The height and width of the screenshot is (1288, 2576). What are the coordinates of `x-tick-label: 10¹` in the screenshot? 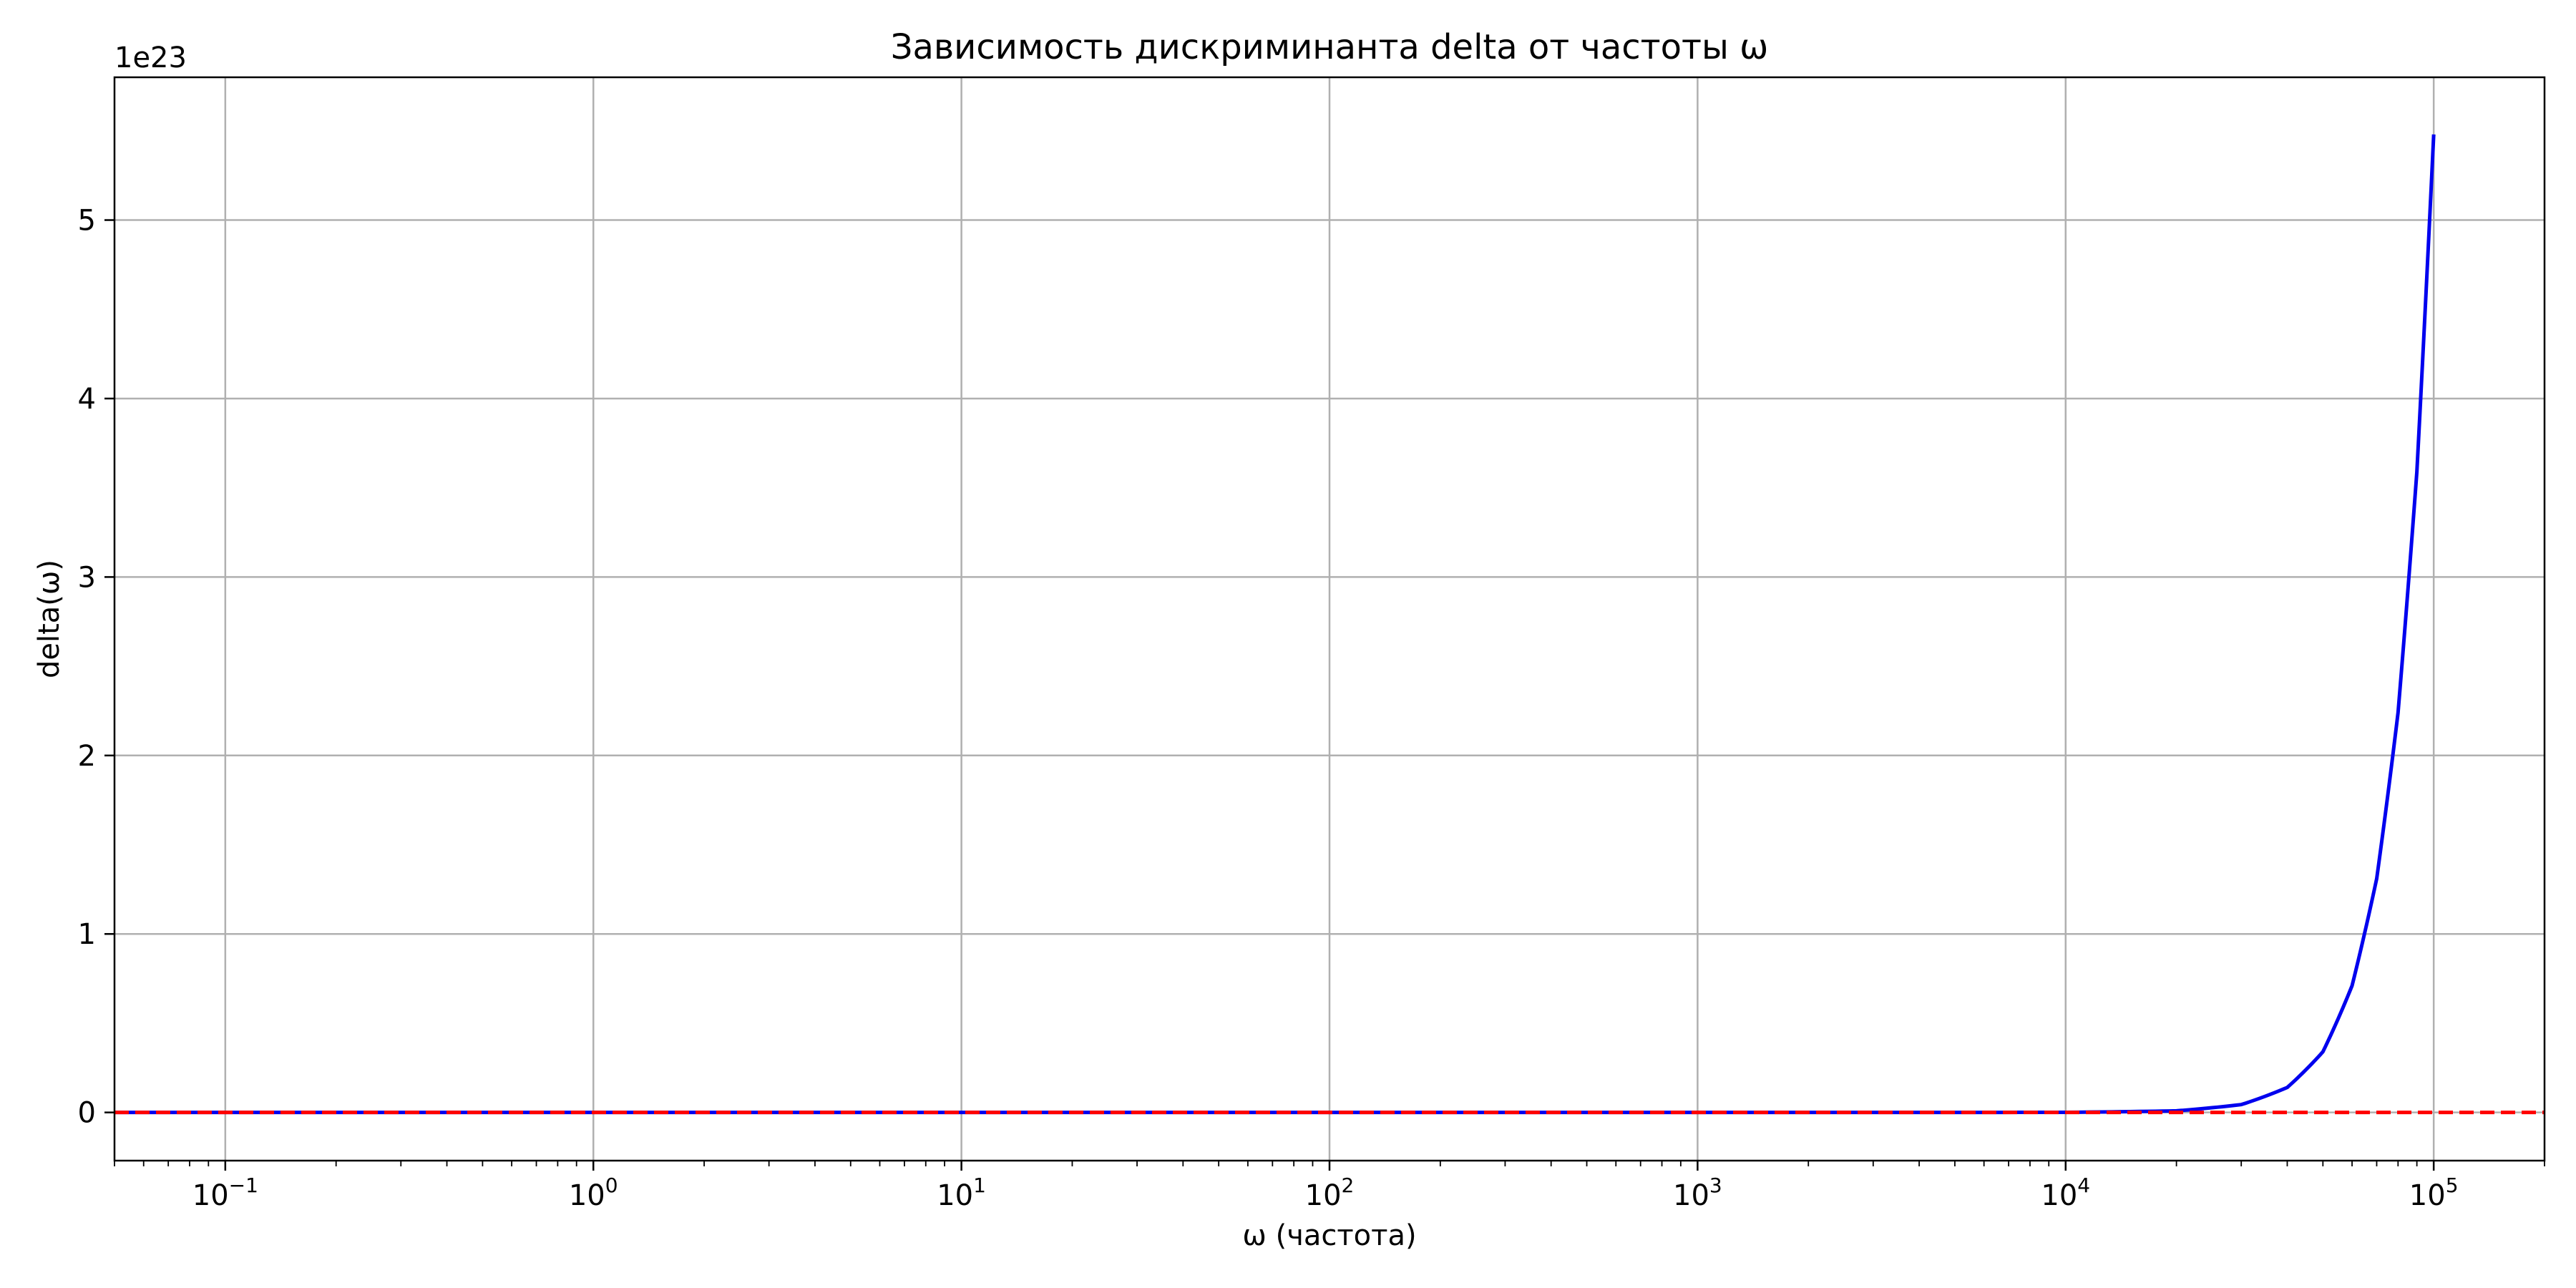 It's located at (961, 1193).